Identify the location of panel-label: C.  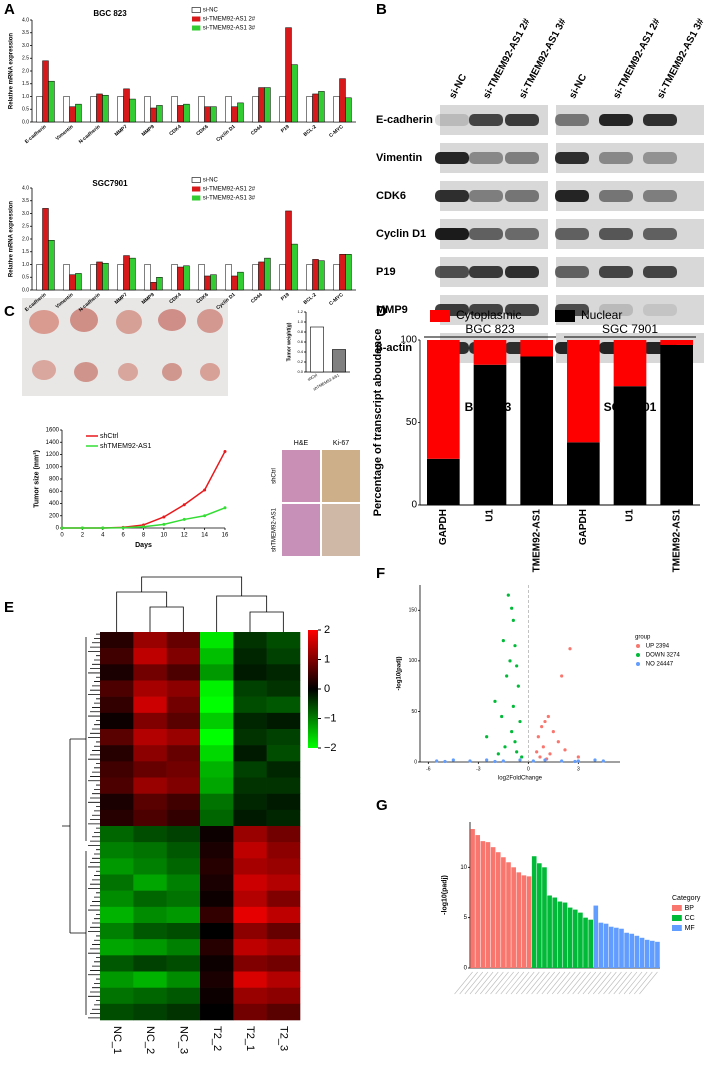
(9, 311).